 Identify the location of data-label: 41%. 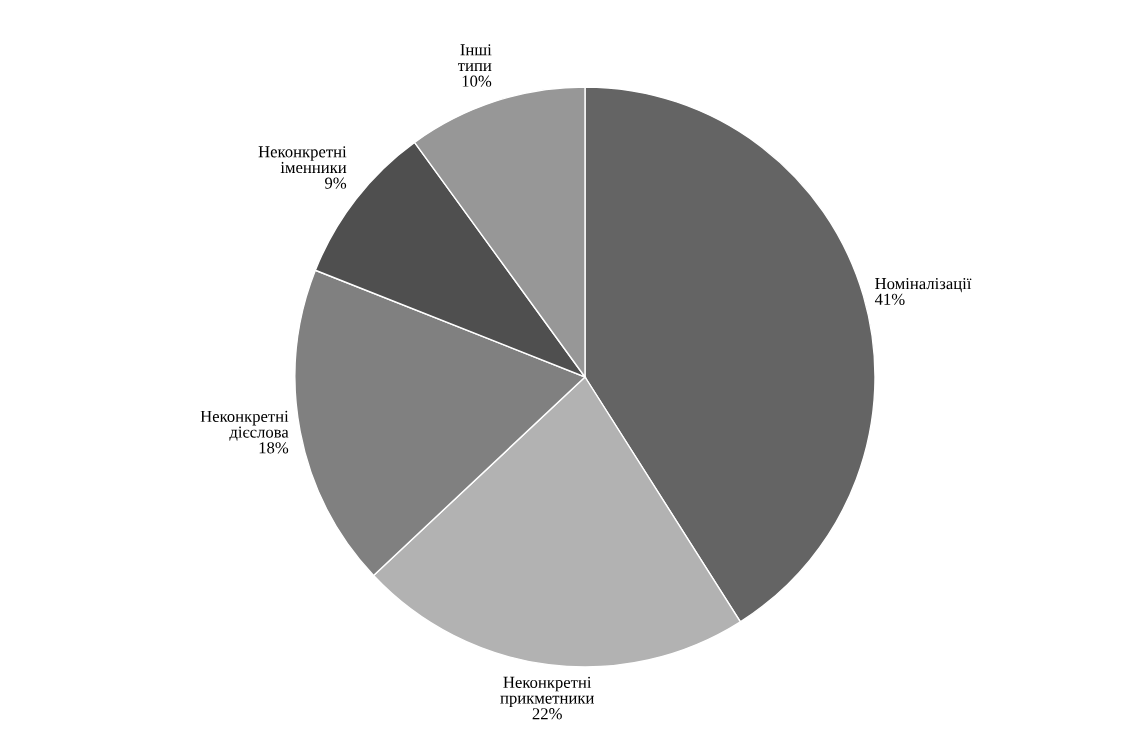
(889, 299).